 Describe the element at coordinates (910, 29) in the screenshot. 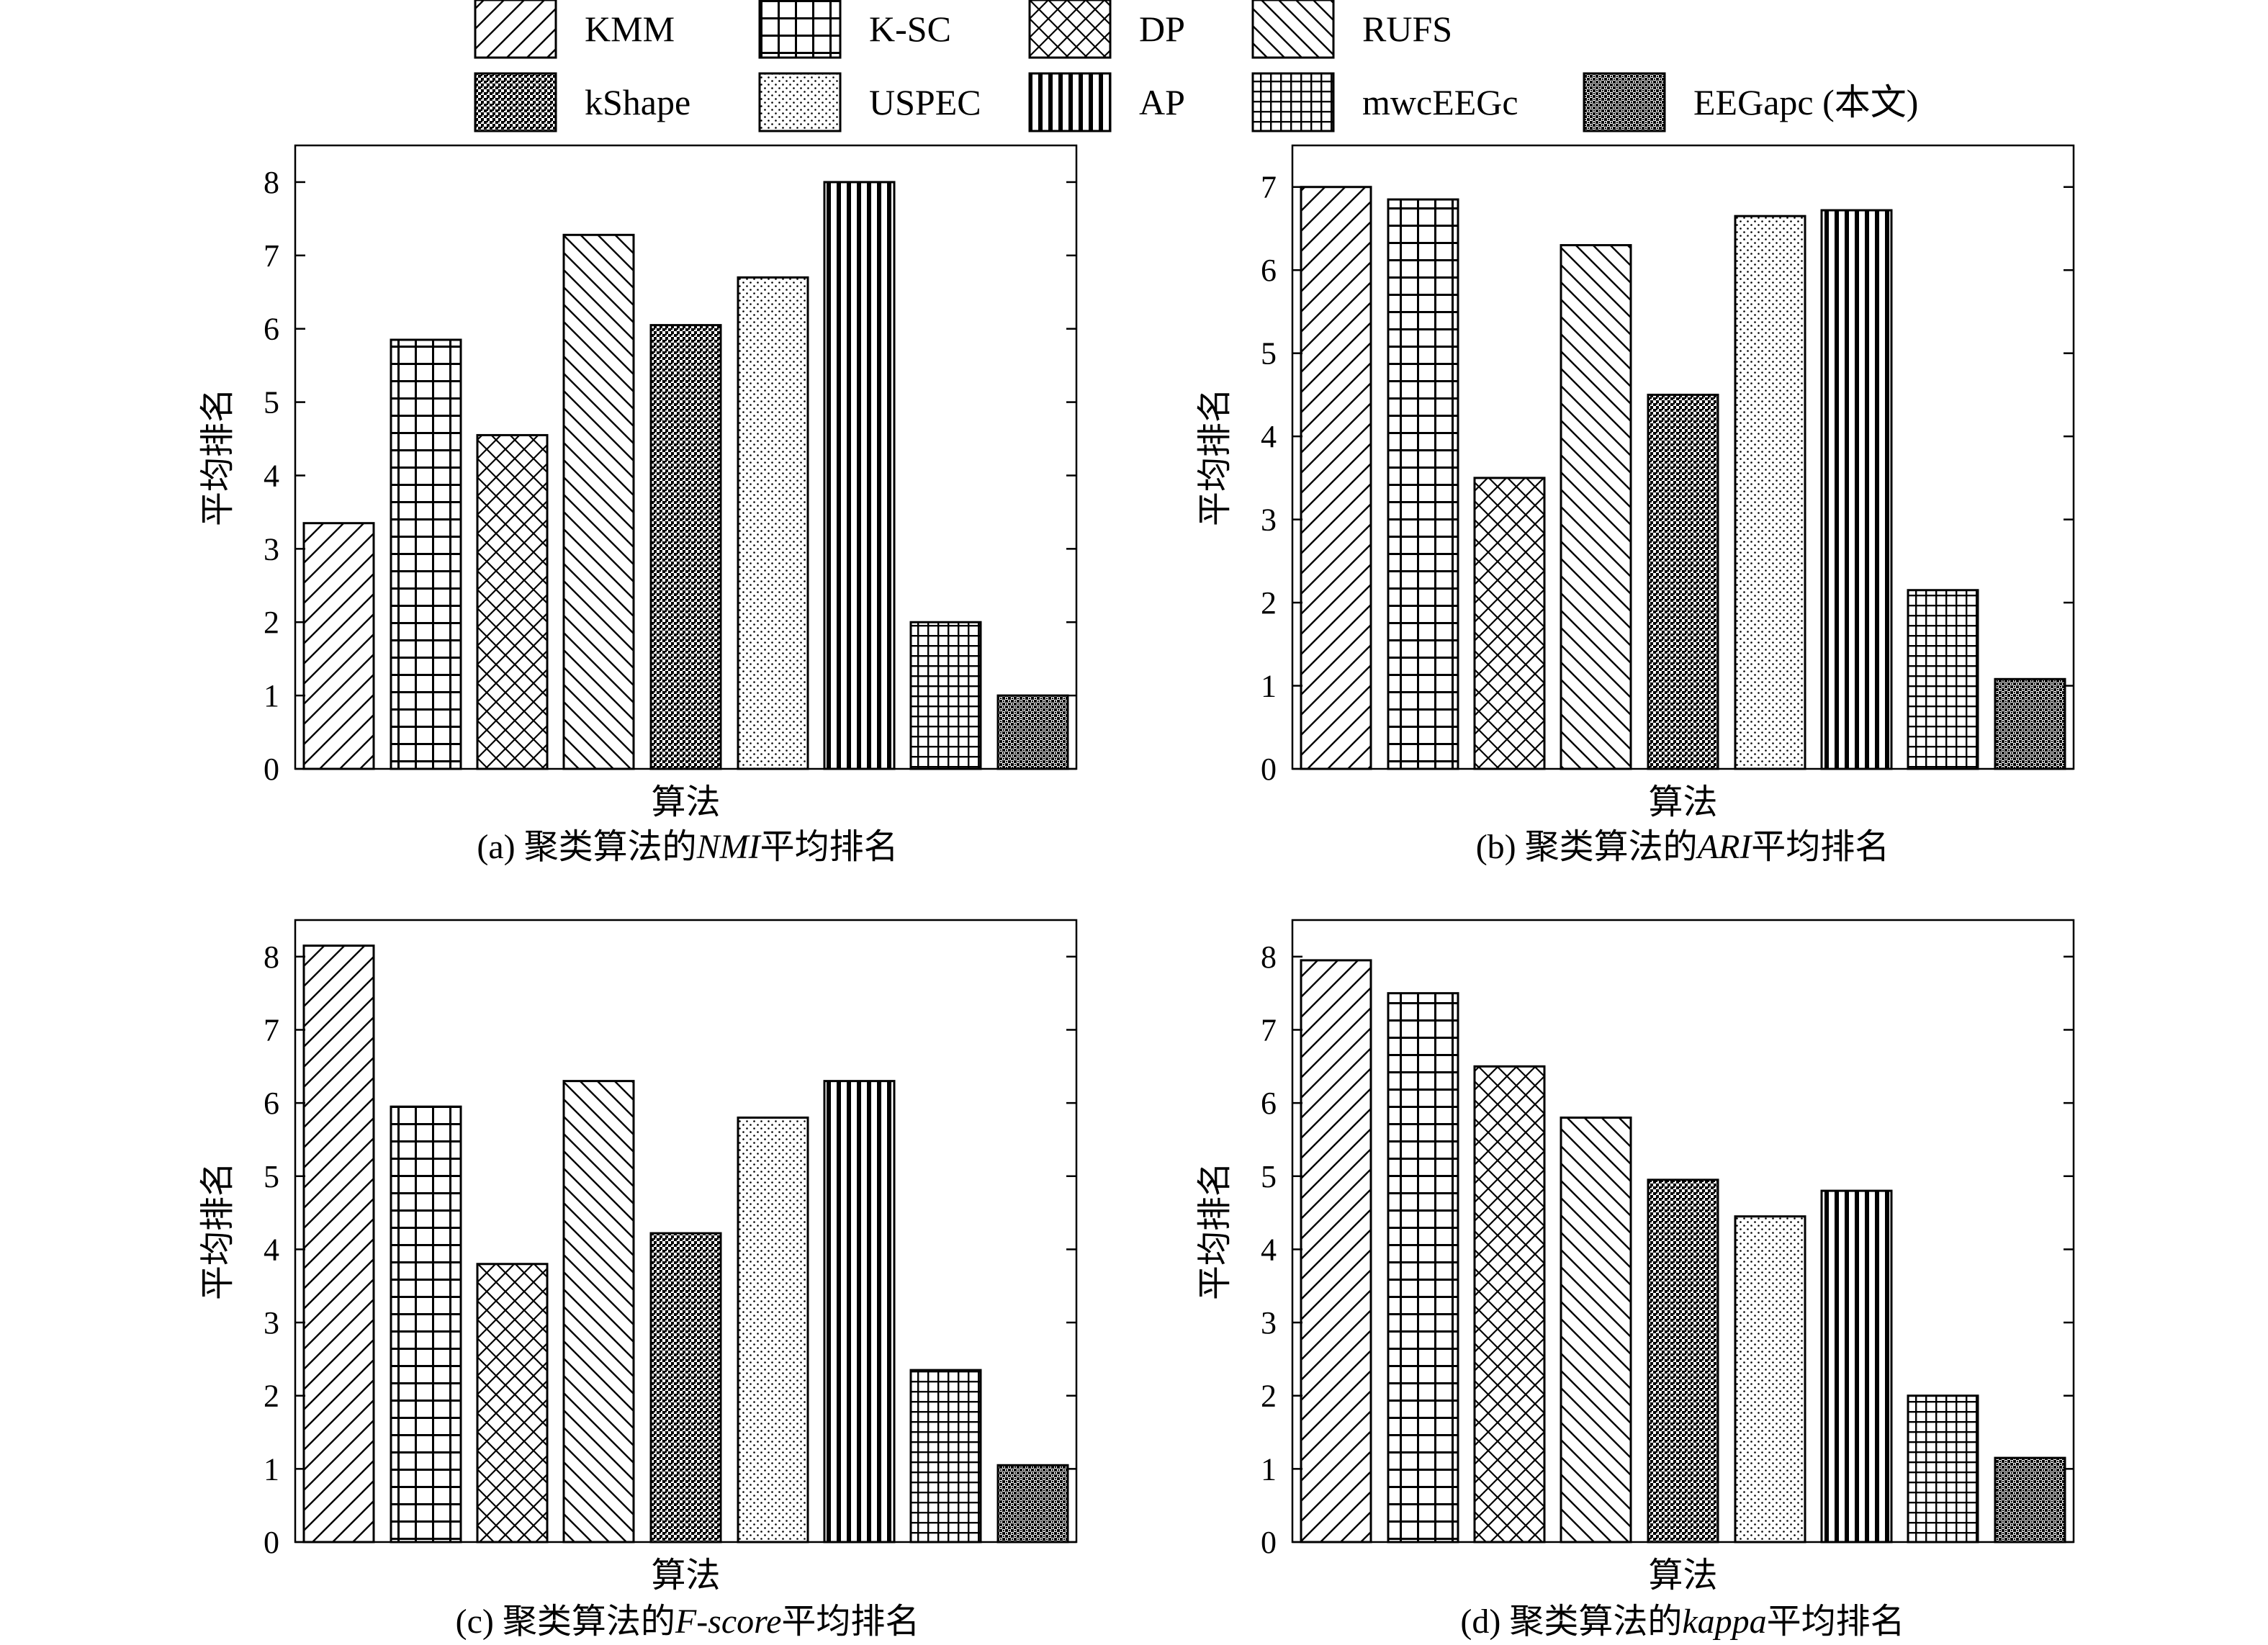

I see `legend-label: K-SC` at that location.